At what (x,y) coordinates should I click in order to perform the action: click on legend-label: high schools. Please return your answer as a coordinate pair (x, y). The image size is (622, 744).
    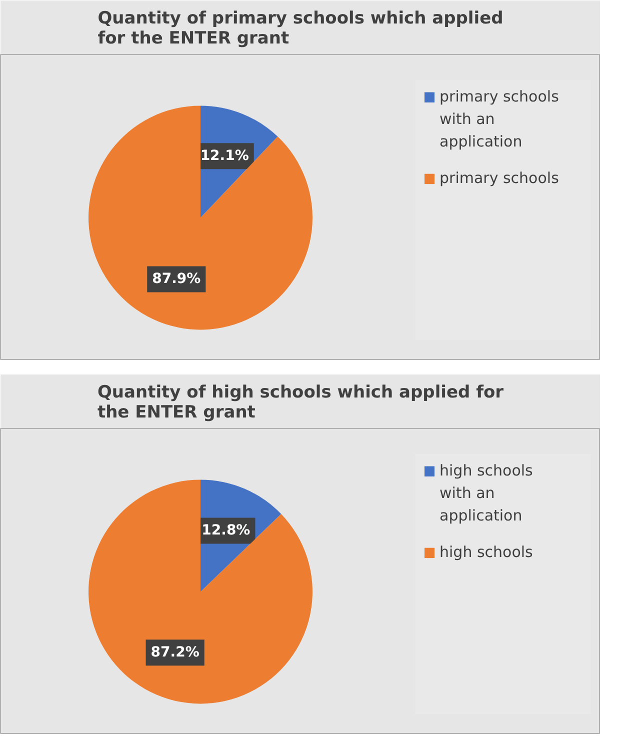
    Looking at the image, I should click on (487, 551).